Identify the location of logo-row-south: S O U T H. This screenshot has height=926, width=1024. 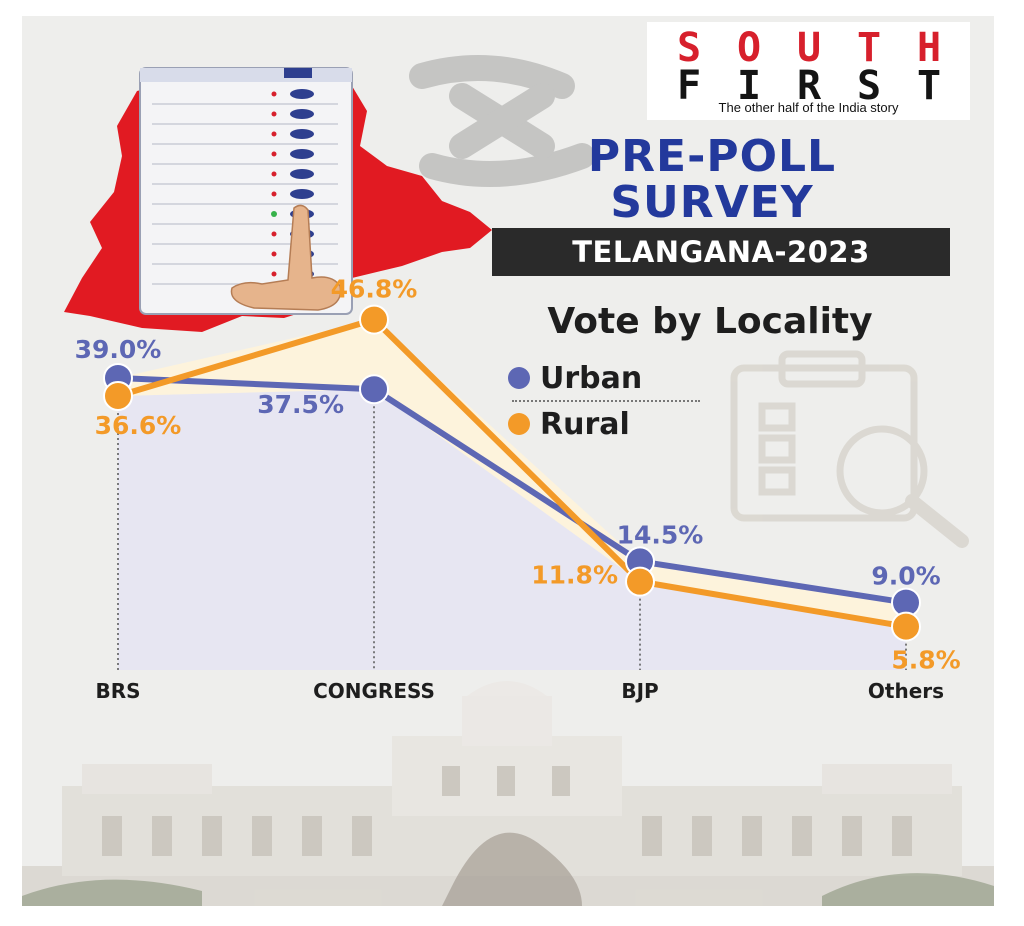
(809, 48).